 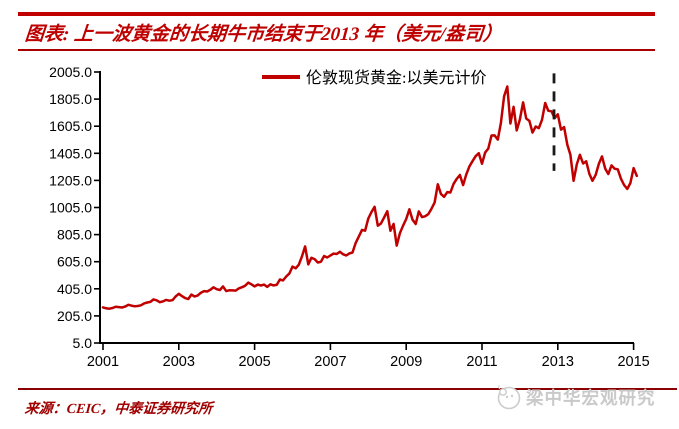 What do you see at coordinates (70, 153) in the screenshot?
I see `y-tick-label: 1405.0` at bounding box center [70, 153].